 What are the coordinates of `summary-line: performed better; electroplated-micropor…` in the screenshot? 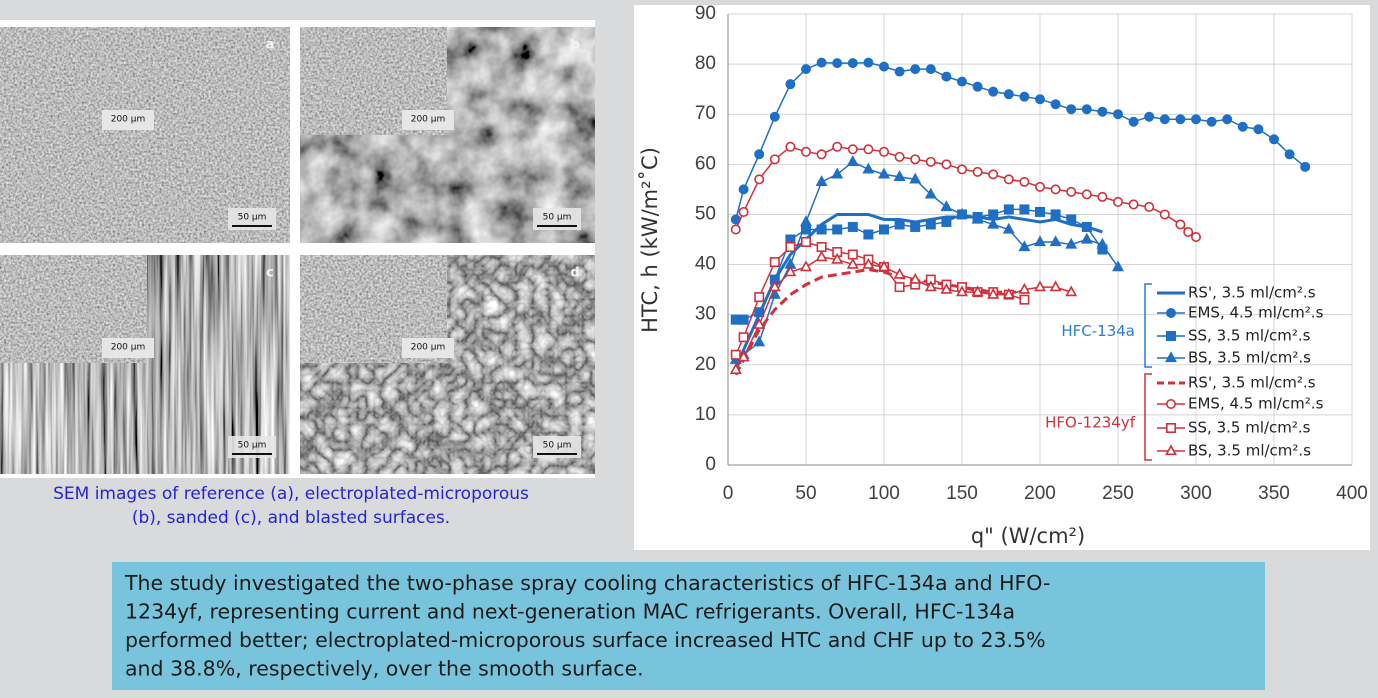 It's located at (585, 640).